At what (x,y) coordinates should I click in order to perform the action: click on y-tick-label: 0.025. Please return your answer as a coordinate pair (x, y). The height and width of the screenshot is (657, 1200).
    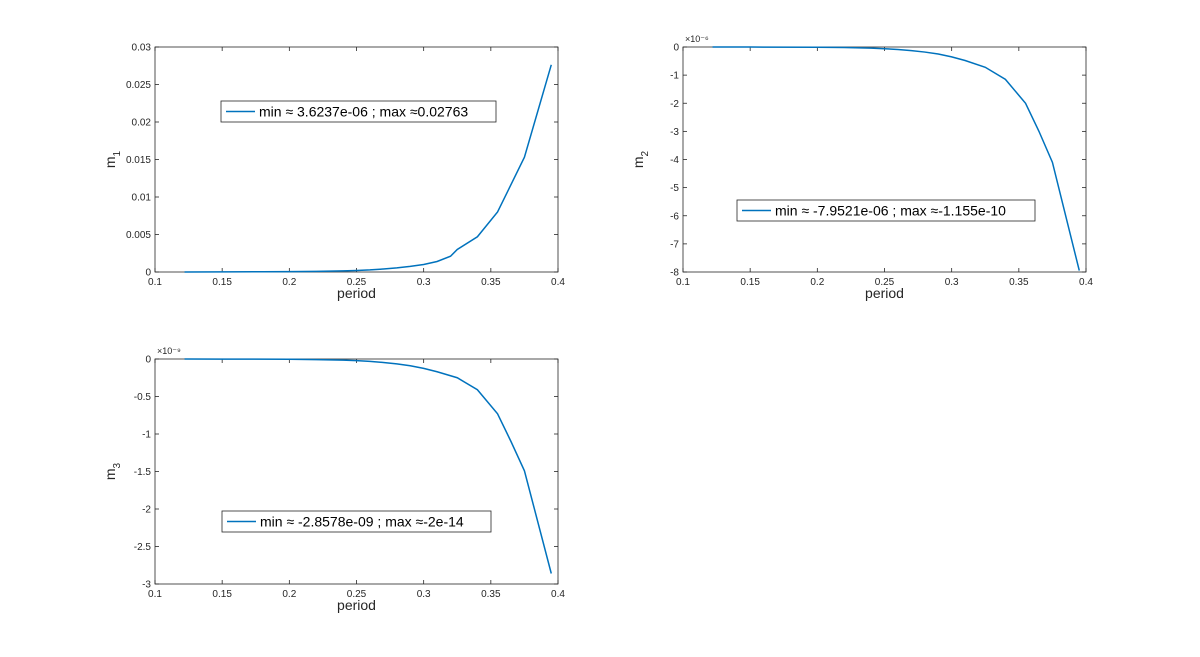
    Looking at the image, I should click on (138, 85).